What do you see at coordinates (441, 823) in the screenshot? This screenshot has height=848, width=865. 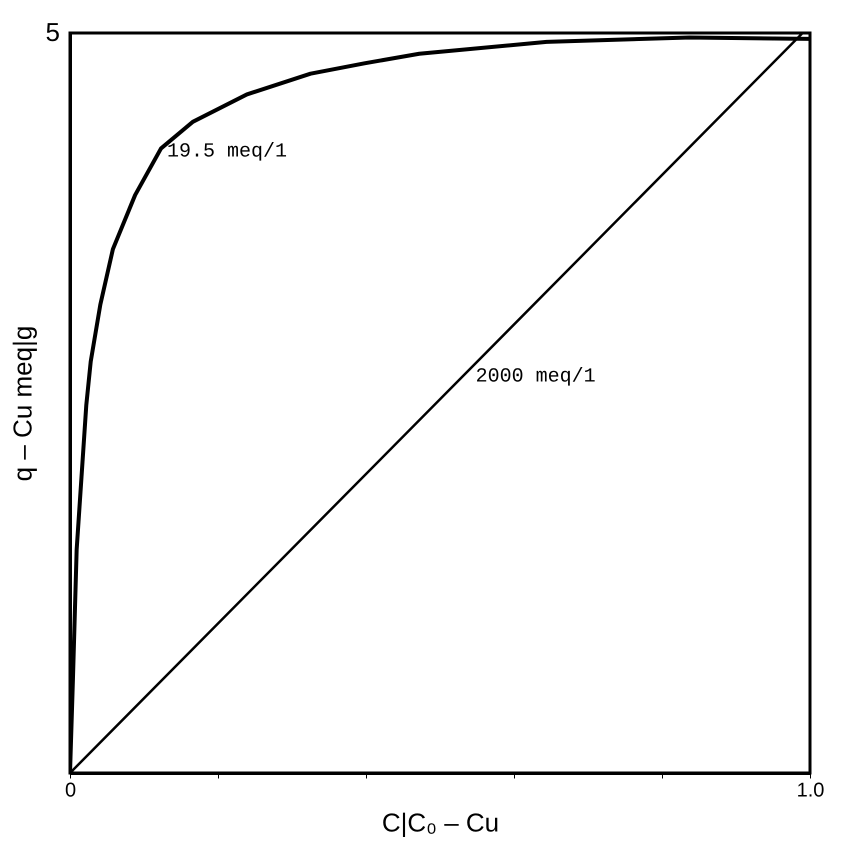 I see `x-axis-title: C|C₀ – Cu` at bounding box center [441, 823].